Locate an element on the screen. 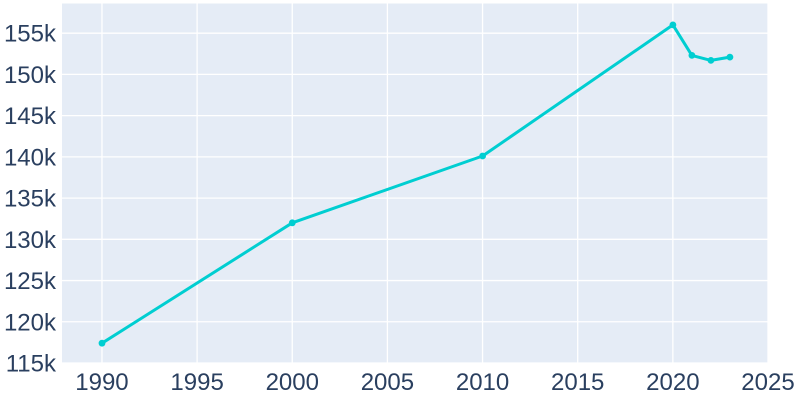  y-tick-label: 150k is located at coordinates (30, 75).